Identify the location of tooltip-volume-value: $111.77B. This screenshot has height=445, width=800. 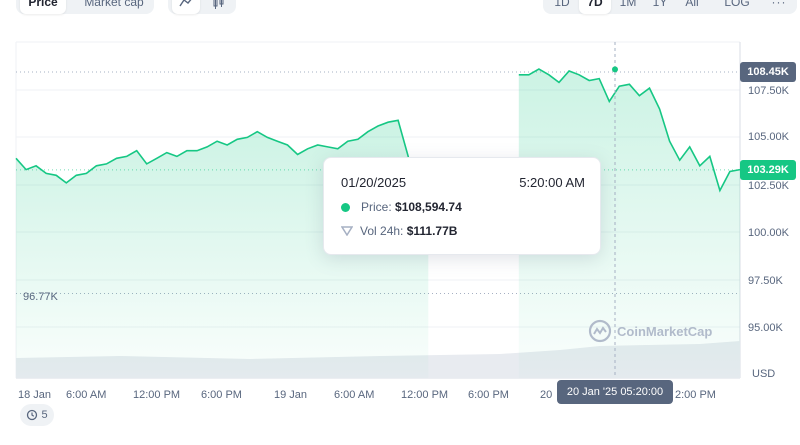
(432, 231).